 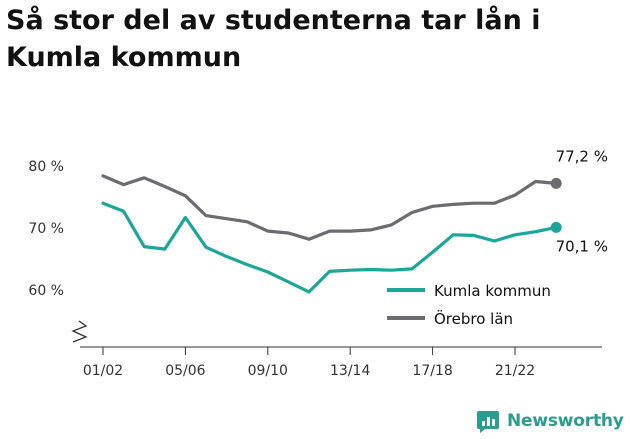 What do you see at coordinates (469, 305) in the screenshot?
I see `legend: Kumla kommun Örebro län` at bounding box center [469, 305].